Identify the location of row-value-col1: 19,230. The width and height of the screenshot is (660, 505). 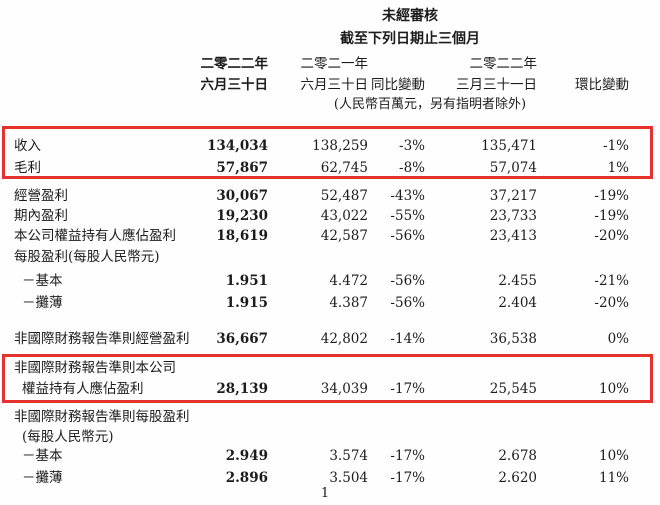
(242, 216).